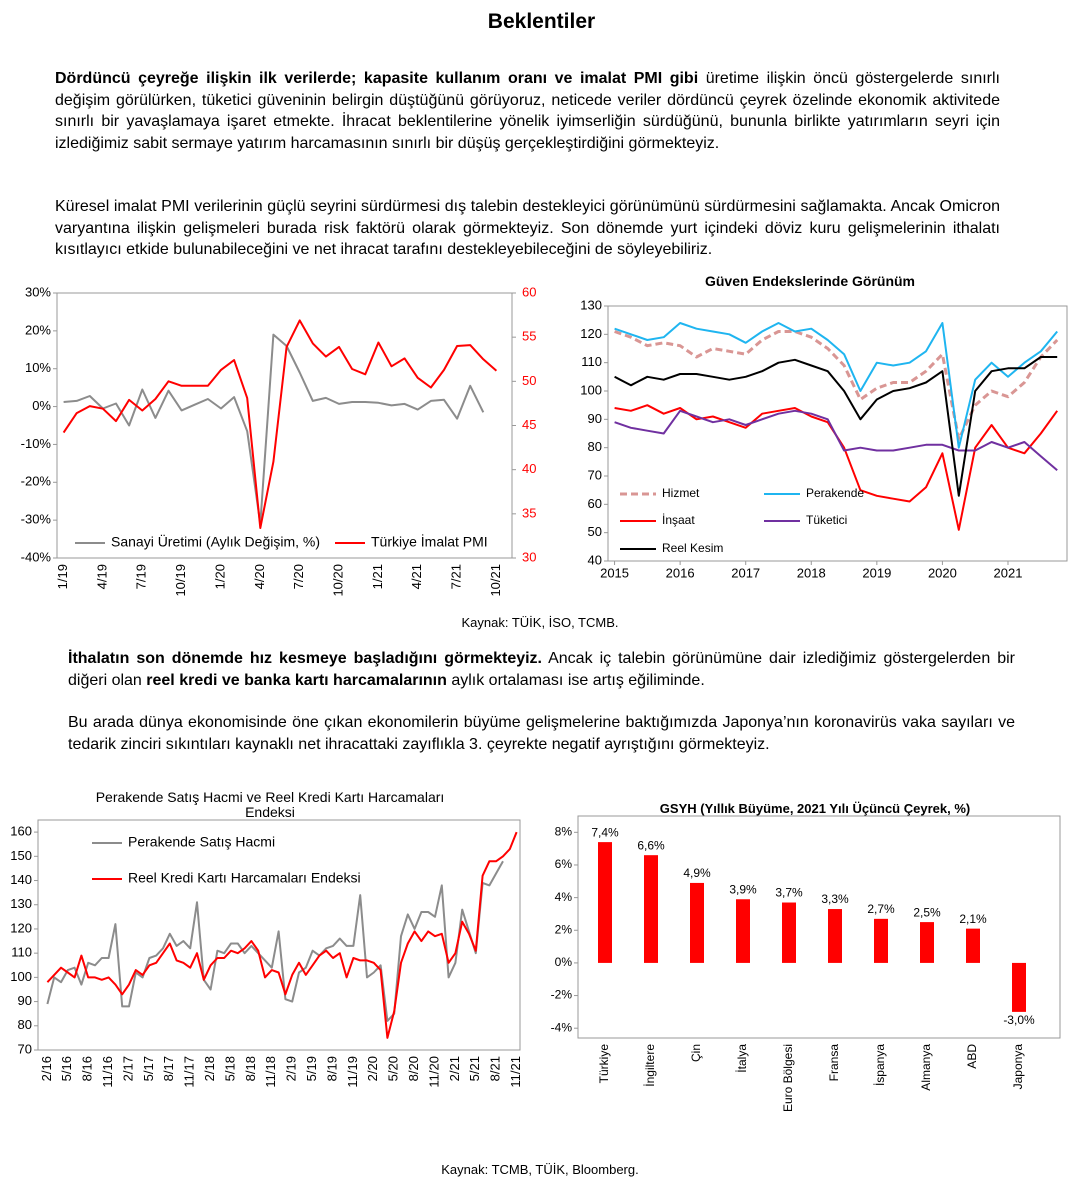 The image size is (1083, 1189). I want to click on chart-title: Güven Endekslerinde Görünüm, so click(810, 281).